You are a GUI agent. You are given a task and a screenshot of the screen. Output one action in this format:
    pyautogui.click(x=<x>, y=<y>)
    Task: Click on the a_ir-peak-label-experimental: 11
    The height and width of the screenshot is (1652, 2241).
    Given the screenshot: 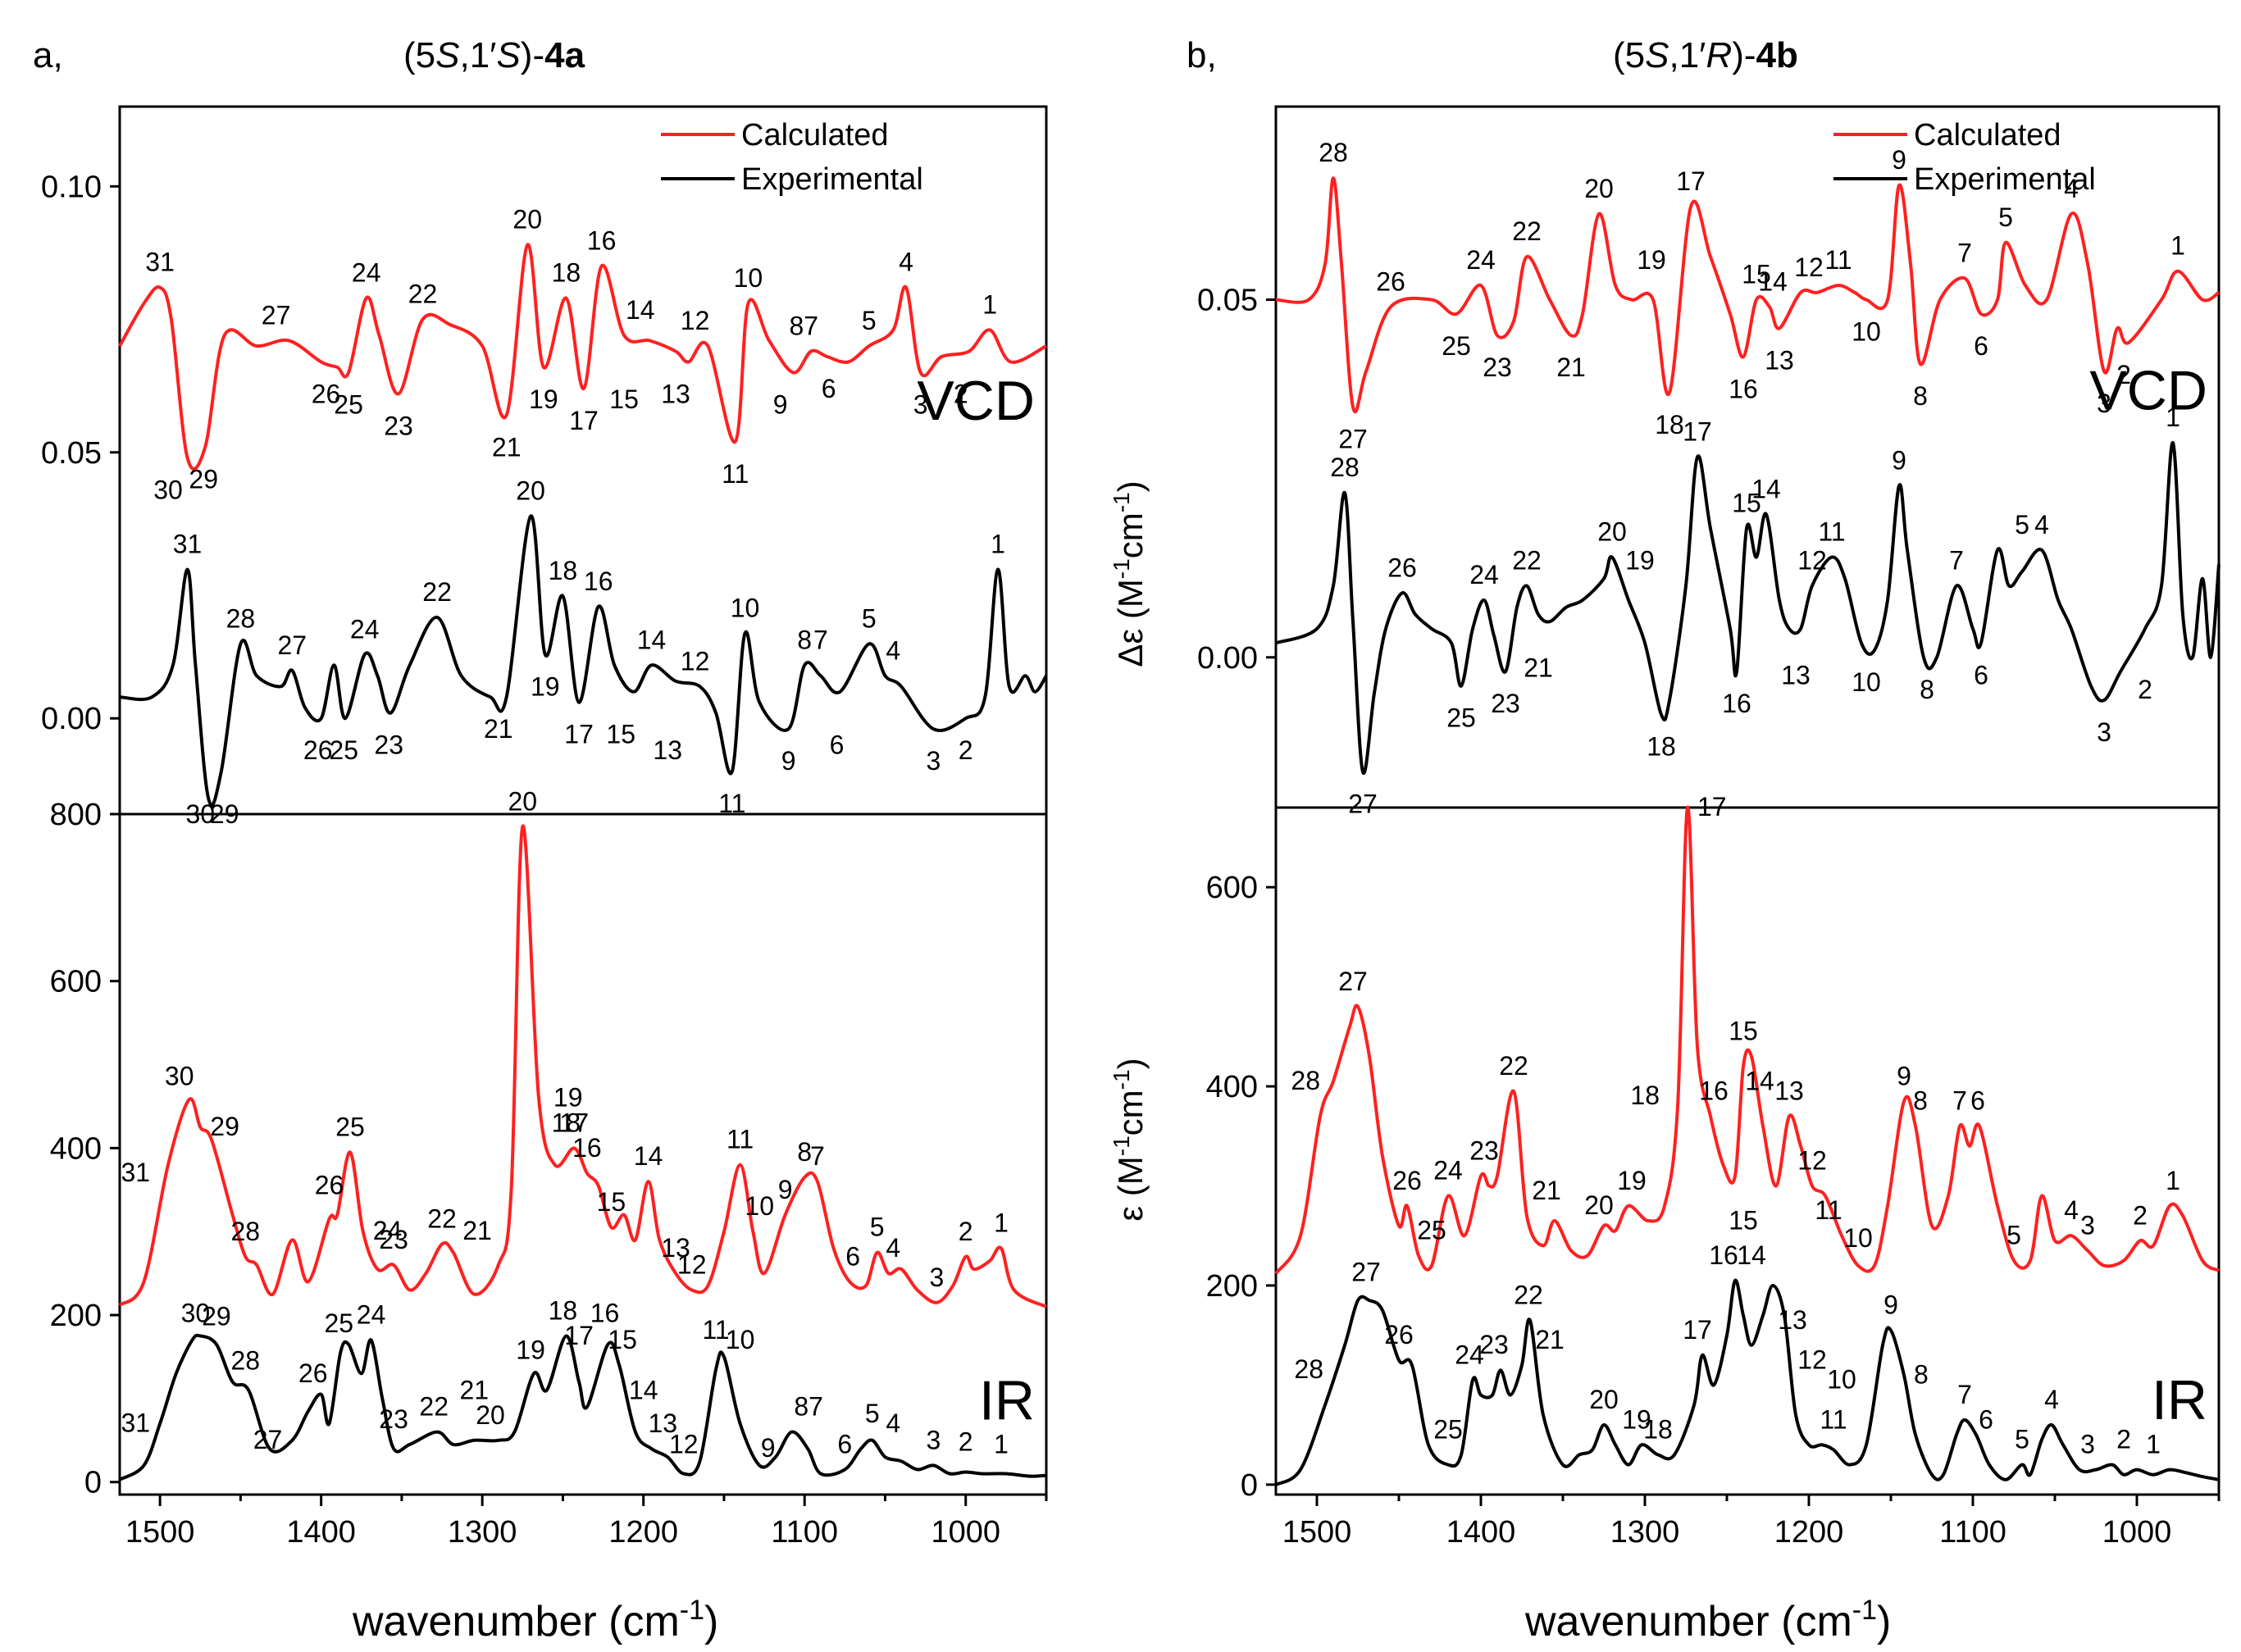 What is the action you would take?
    pyautogui.click(x=716, y=1330)
    